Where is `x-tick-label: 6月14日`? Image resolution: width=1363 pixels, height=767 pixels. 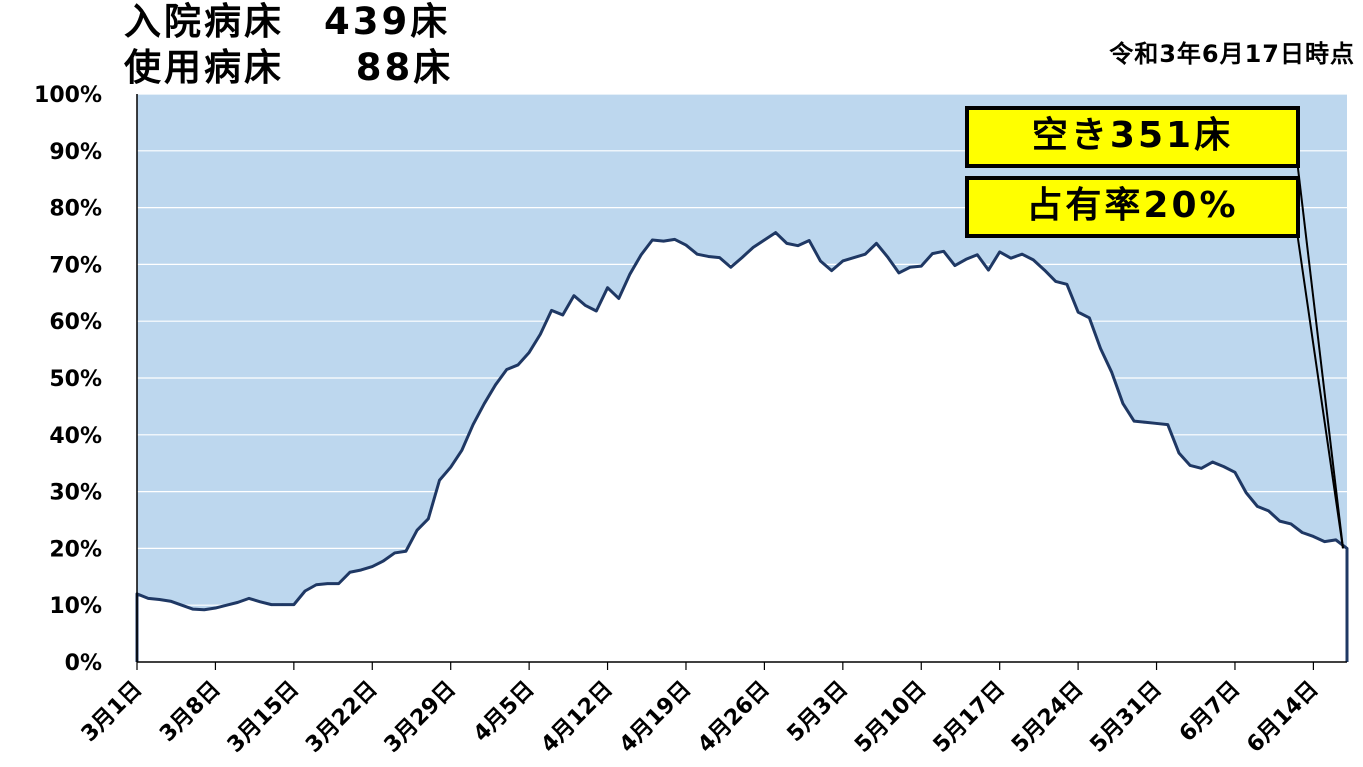 x-tick-label: 6月14日 is located at coordinates (1282, 717).